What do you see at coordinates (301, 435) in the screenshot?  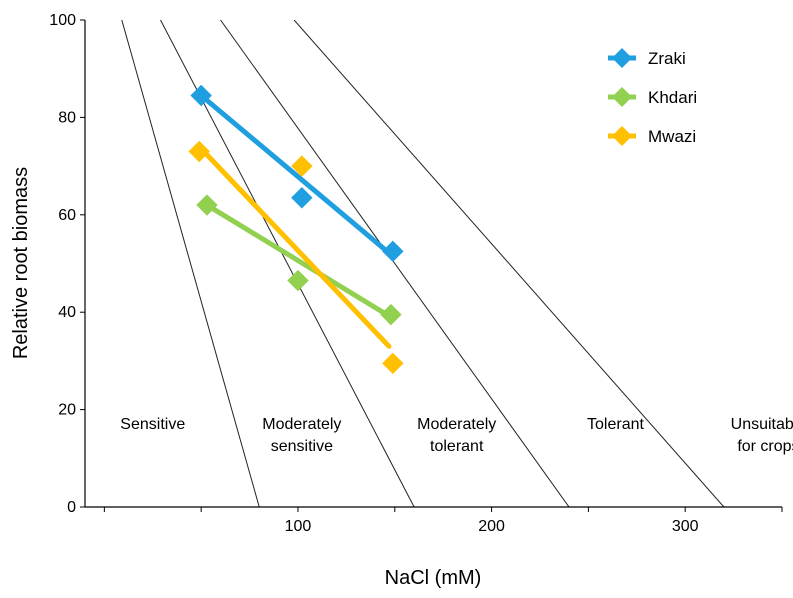 I see `zone-label: Moderately sensitive` at bounding box center [301, 435].